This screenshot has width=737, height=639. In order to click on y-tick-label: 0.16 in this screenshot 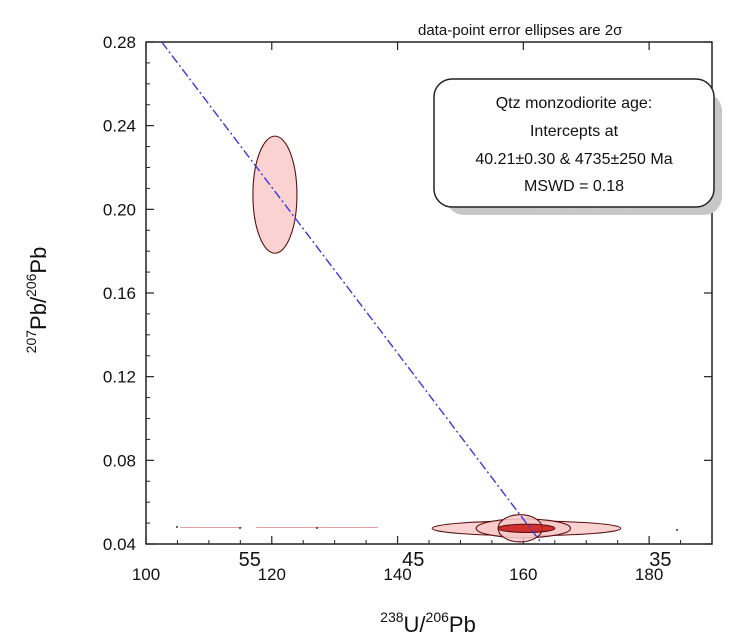, I will do `click(119, 293)`.